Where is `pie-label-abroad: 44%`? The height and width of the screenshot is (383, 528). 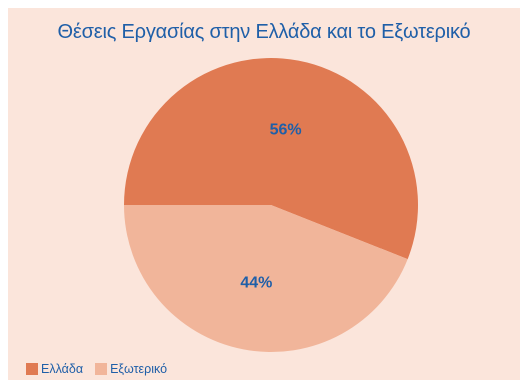
pie-label-abroad: 44% is located at coordinates (256, 283).